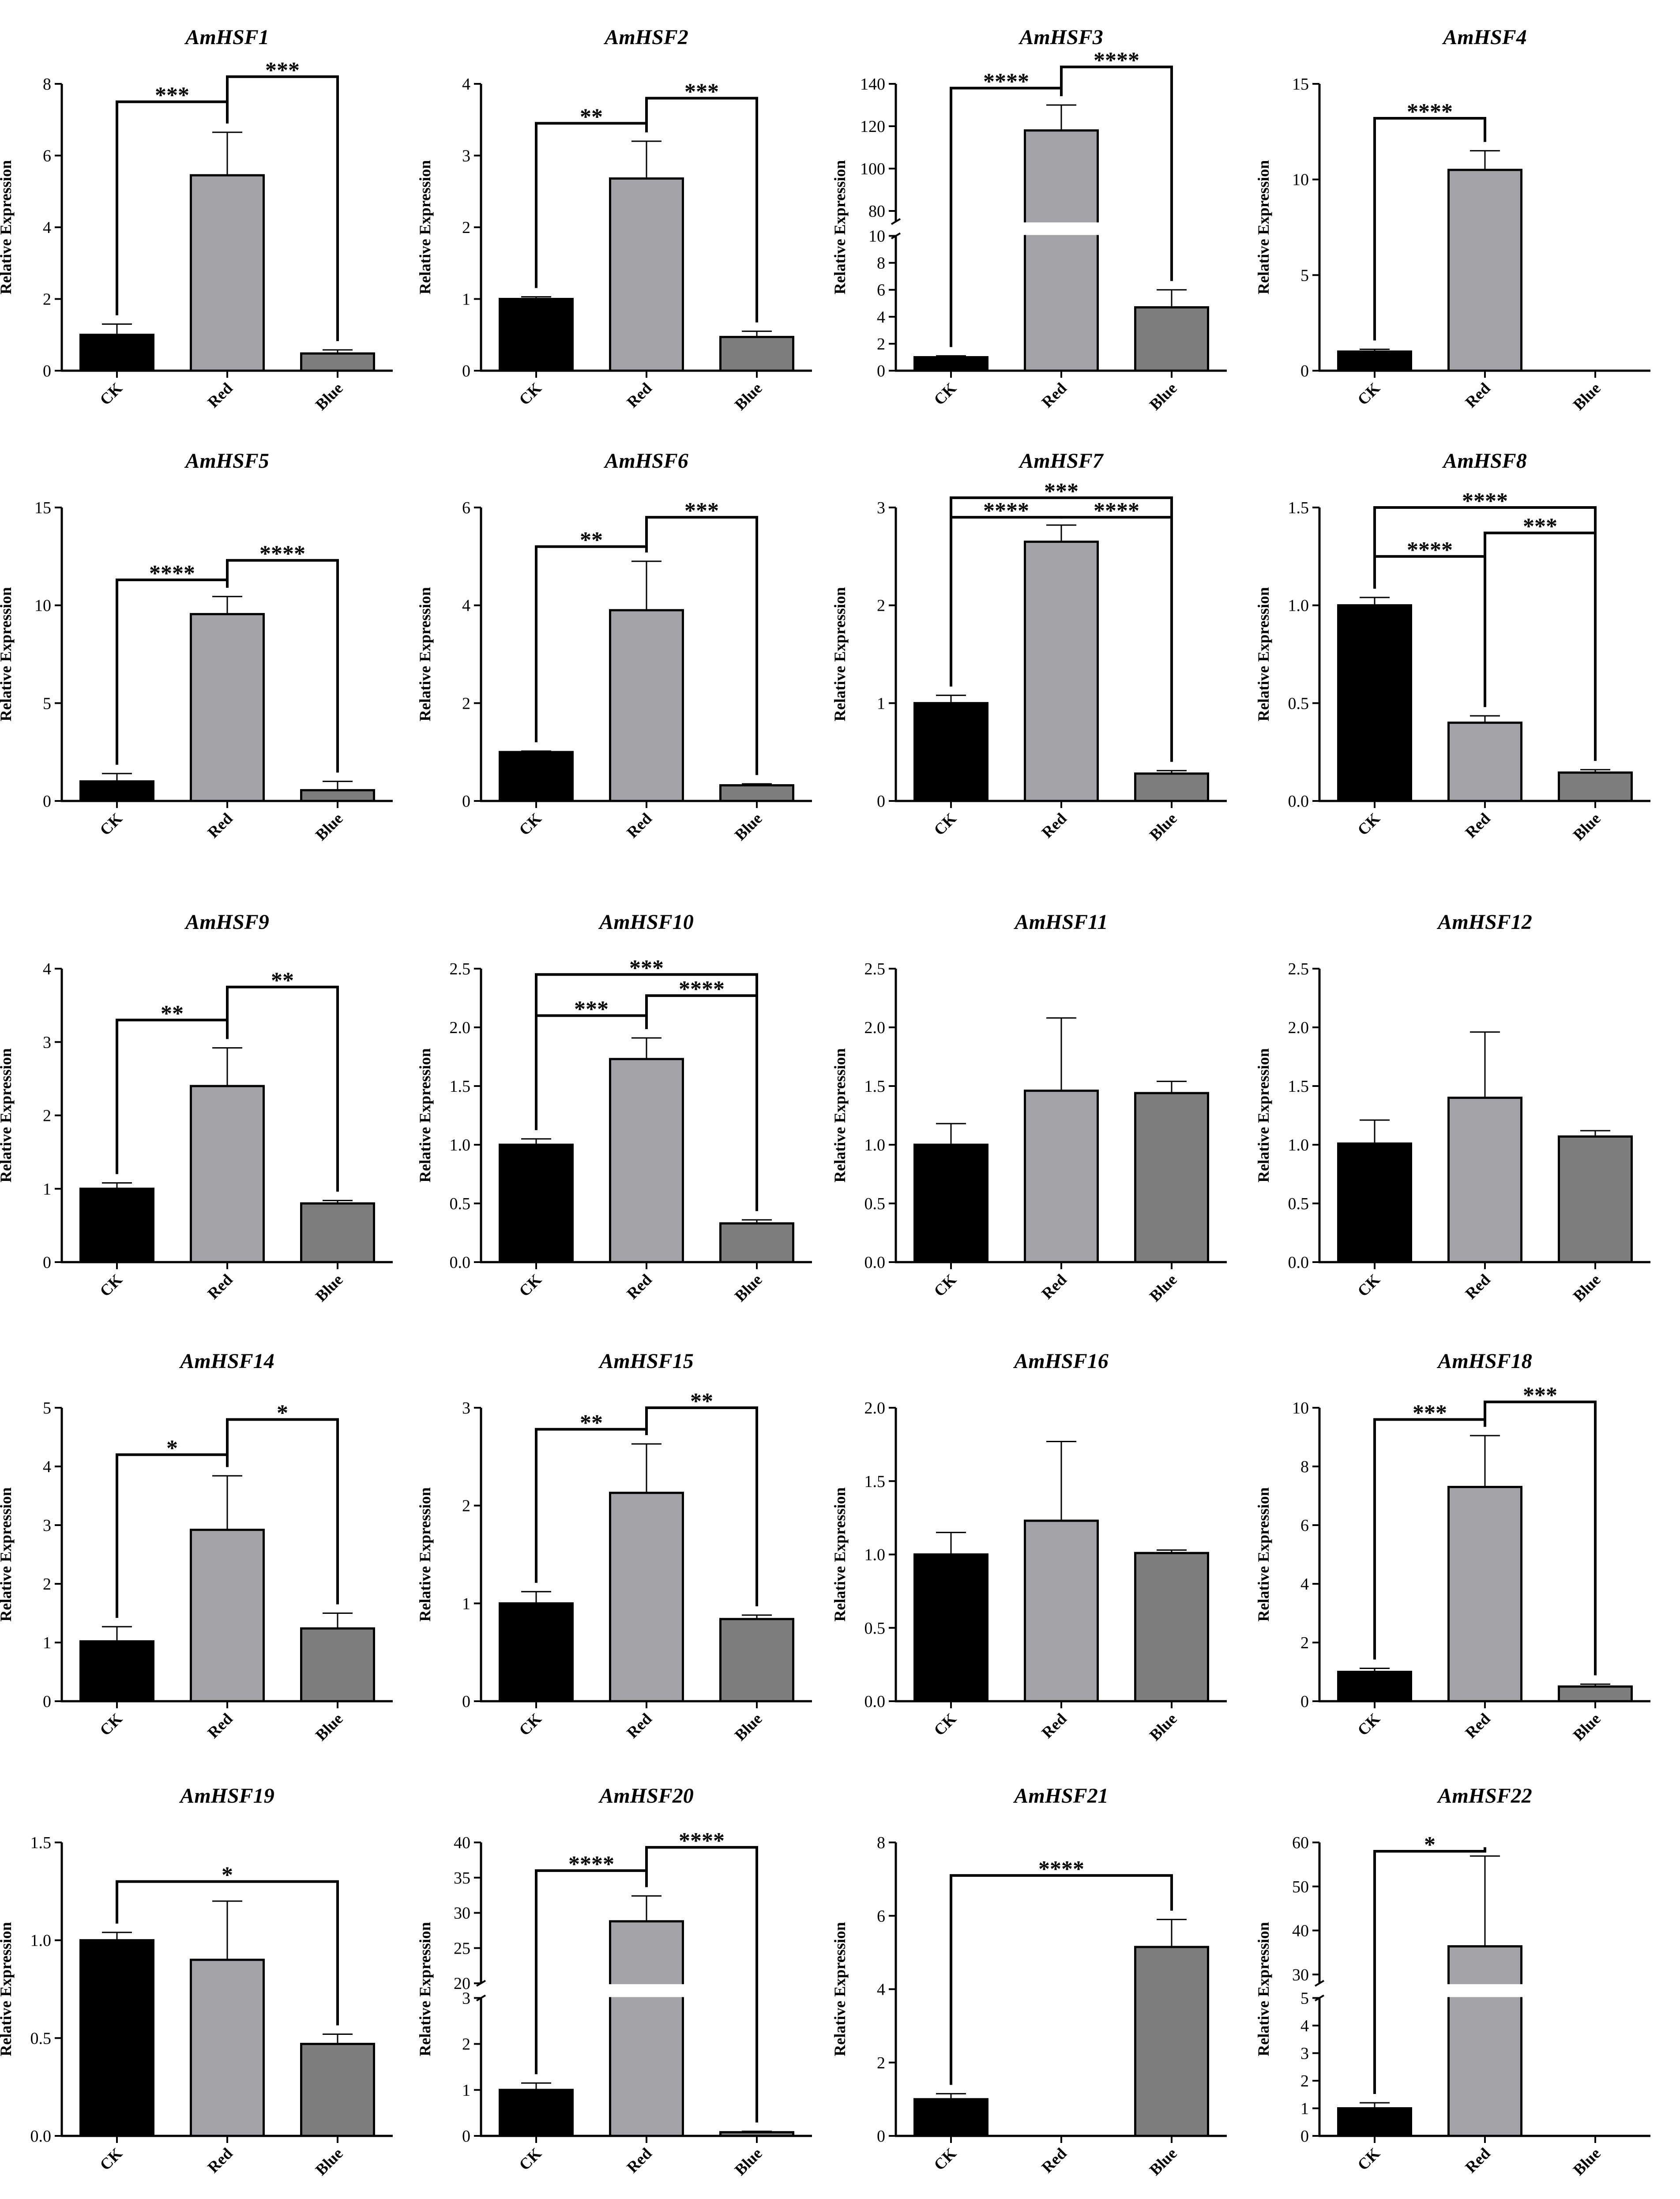  Describe the element at coordinates (1061, 1361) in the screenshot. I see `chart-title: AmHSF16` at that location.